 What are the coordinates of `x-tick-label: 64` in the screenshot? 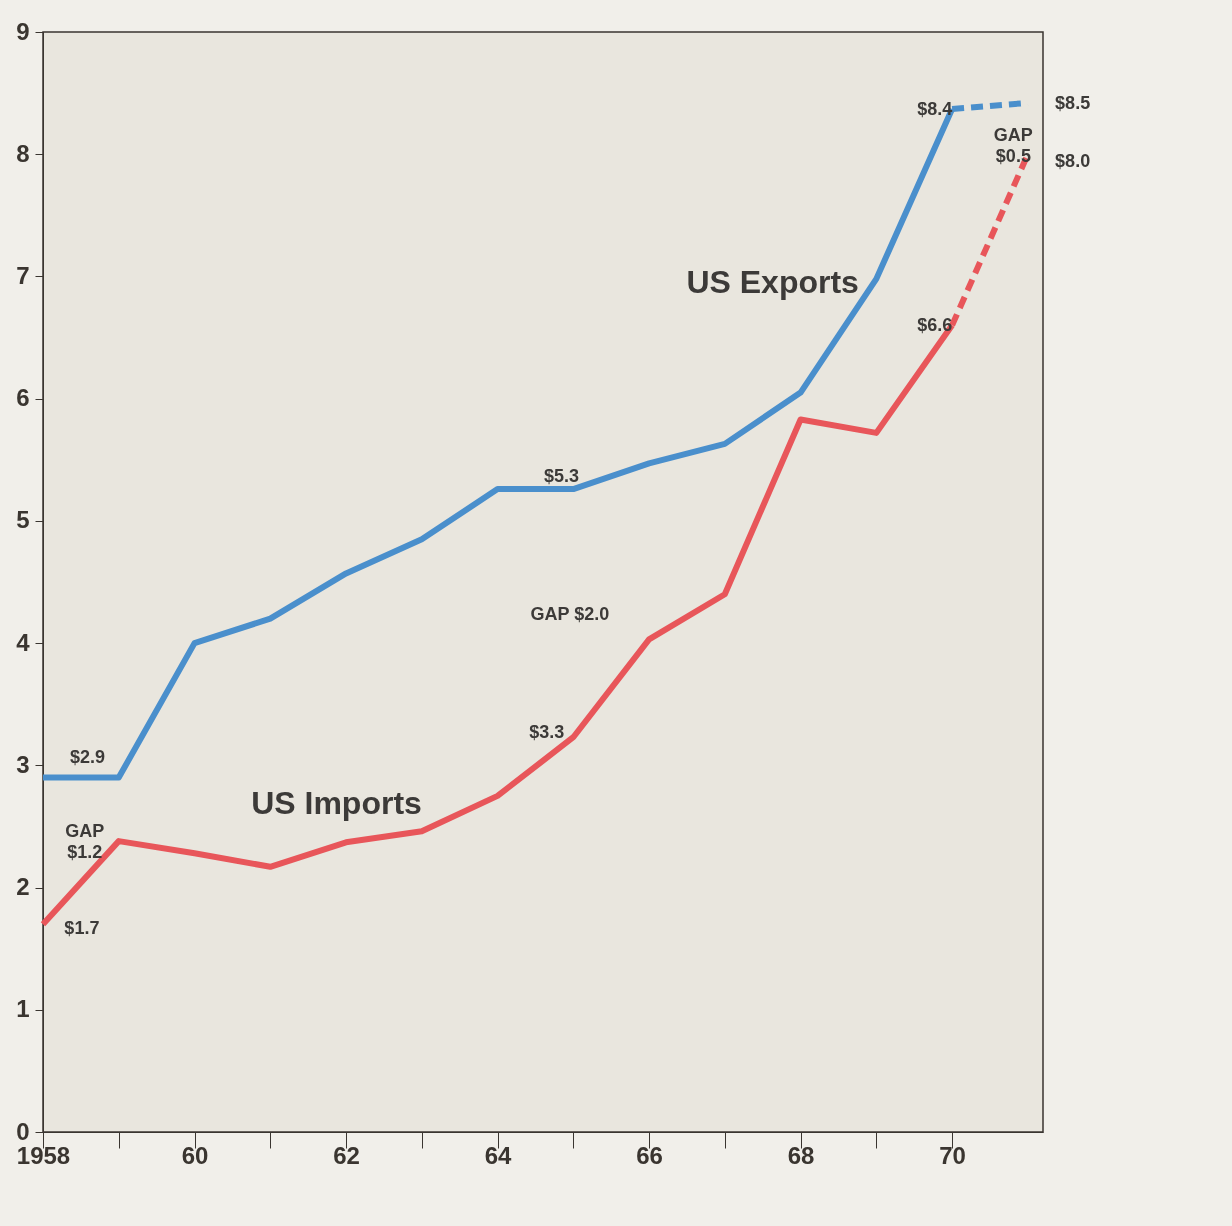 It's located at (498, 1155).